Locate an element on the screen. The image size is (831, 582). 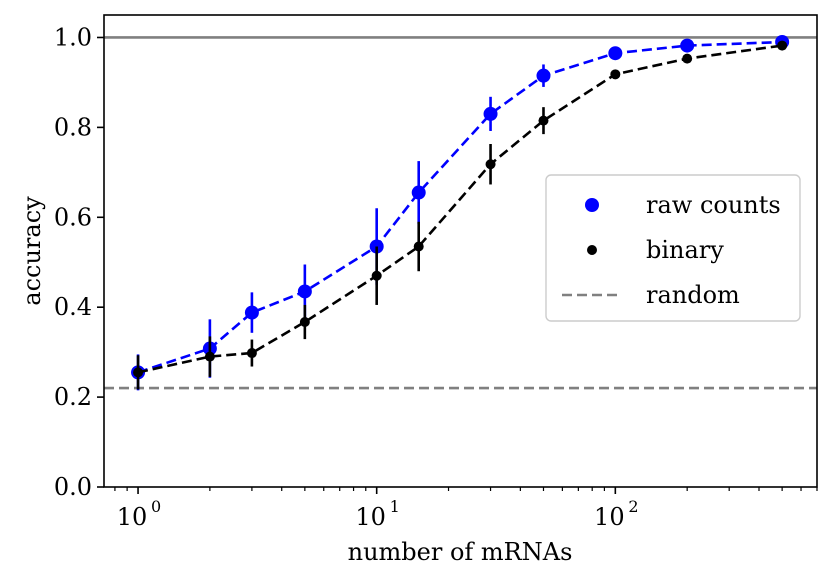
y-tick-label: 1.0 is located at coordinates (73, 37).